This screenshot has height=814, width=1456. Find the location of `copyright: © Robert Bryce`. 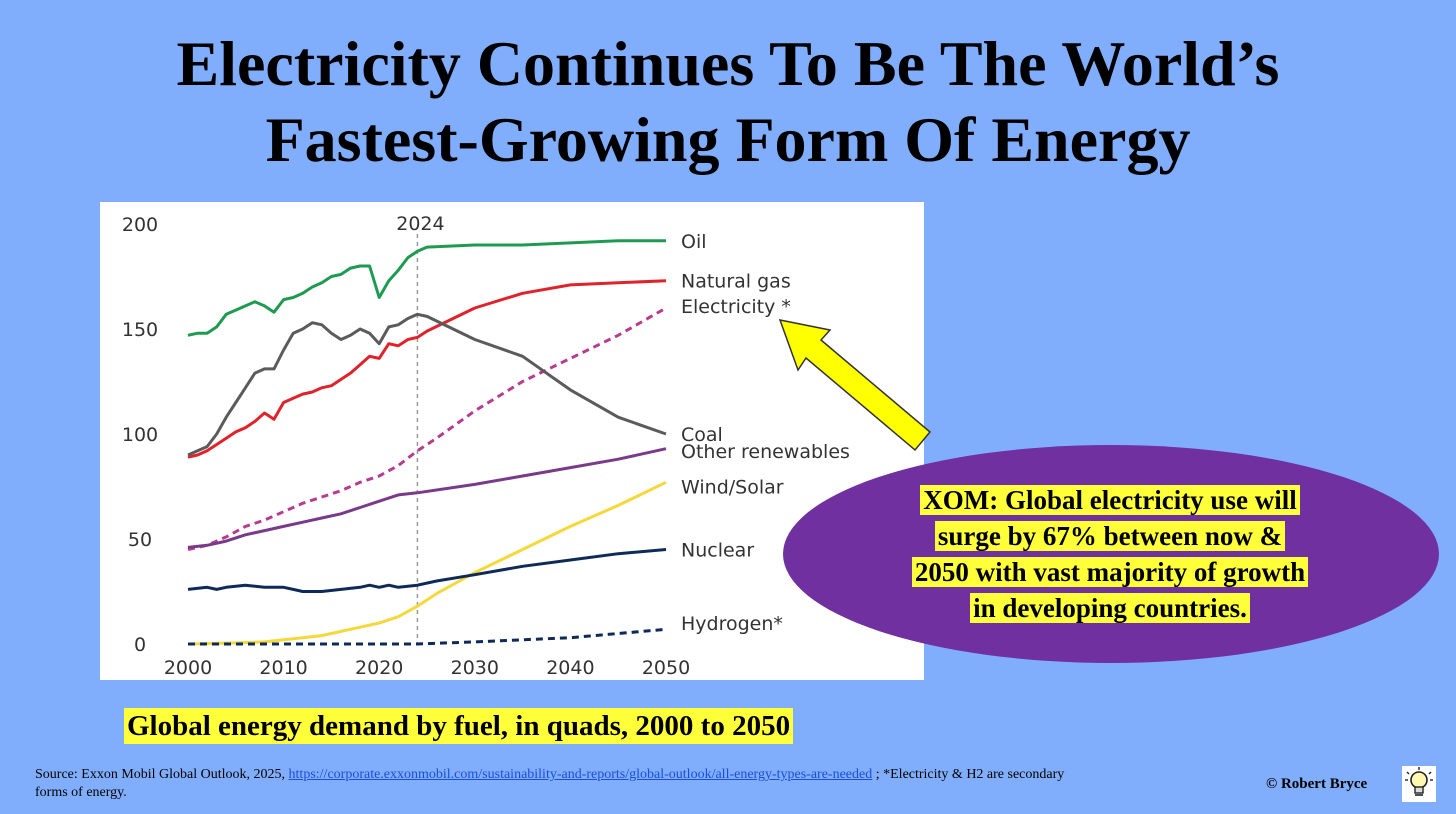

copyright: © Robert Bryce is located at coordinates (1317, 784).